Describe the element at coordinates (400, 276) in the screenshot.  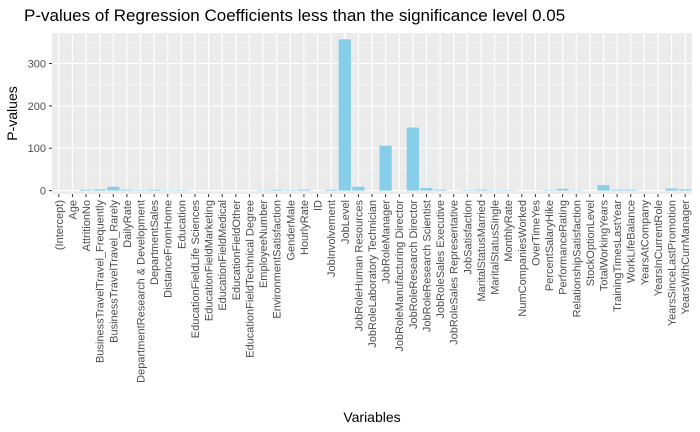
I see `x-tick-label: JobRoleManufacturing Director` at that location.